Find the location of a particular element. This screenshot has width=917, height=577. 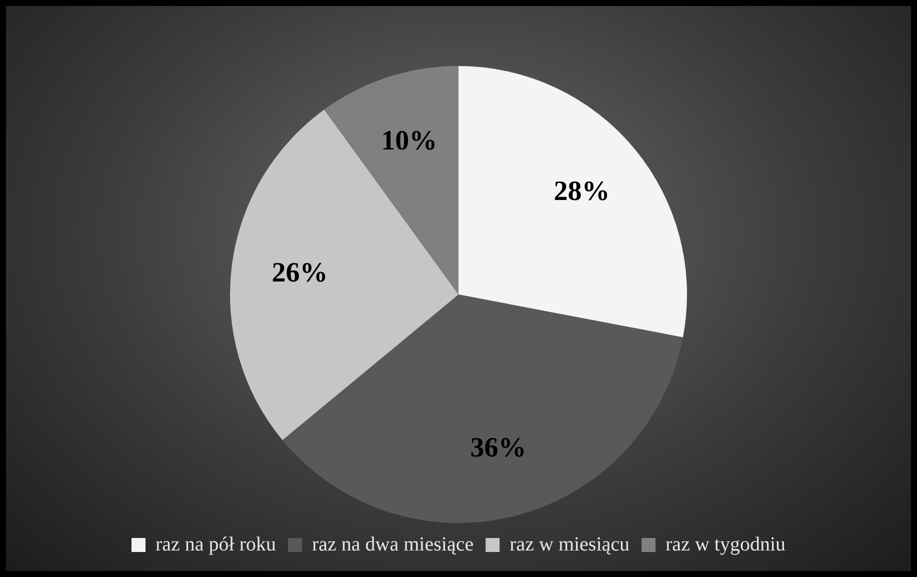

legend-label: raz na dwa miesiące is located at coordinates (393, 544).